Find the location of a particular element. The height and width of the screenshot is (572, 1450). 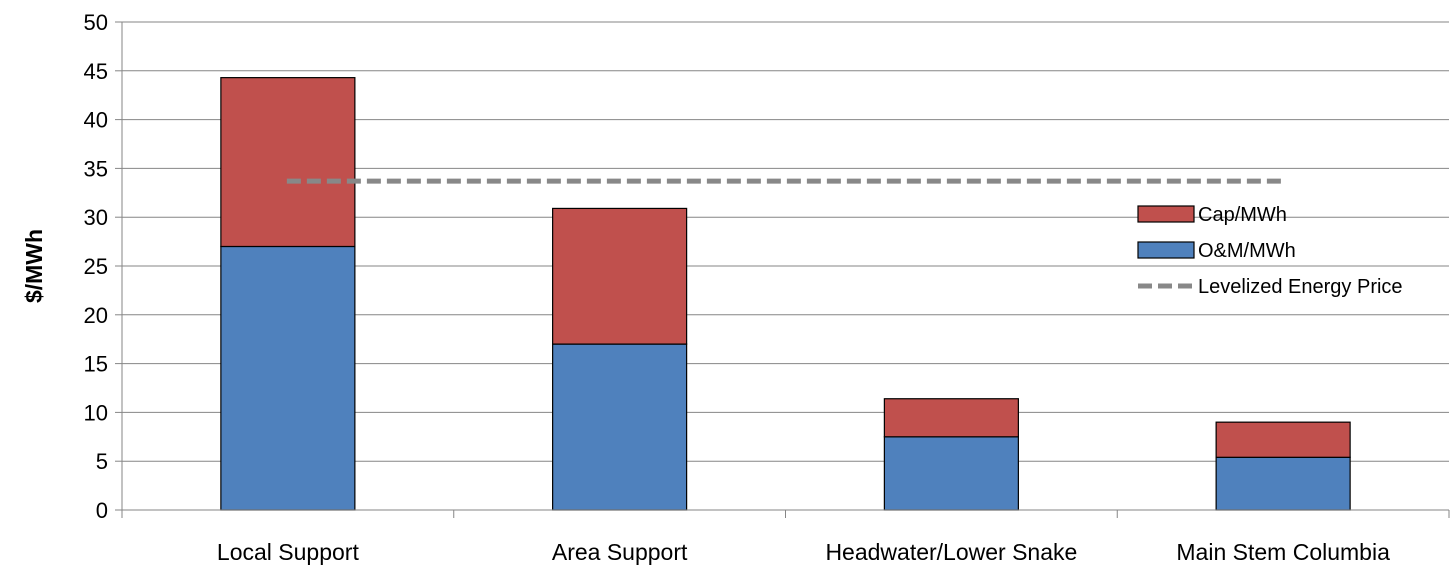

x-category-label: Area Support is located at coordinates (620, 552).